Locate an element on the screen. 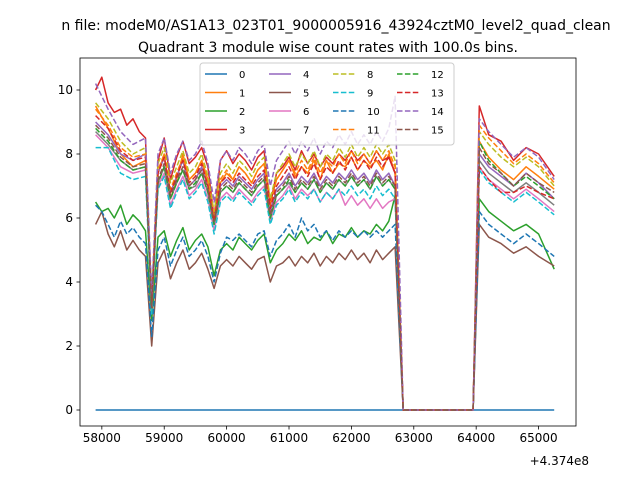 The image size is (640, 480). x-tick-label: 61000 is located at coordinates (289, 438).